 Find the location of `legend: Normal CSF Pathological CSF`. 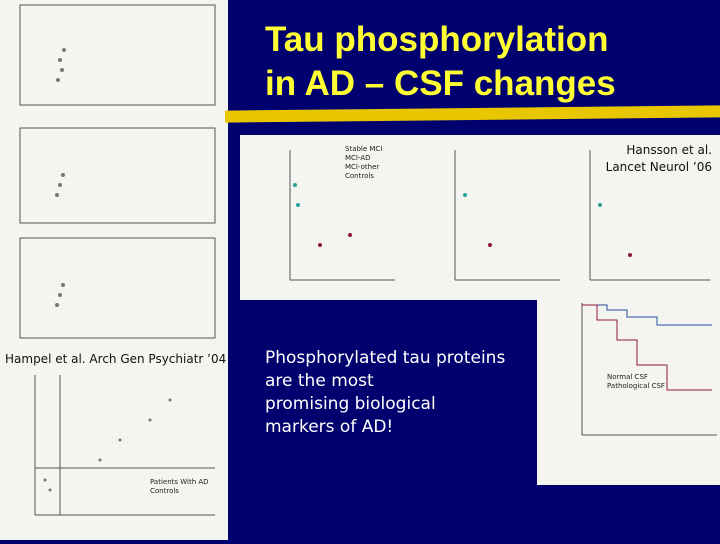

legend: Normal CSF Pathological CSF is located at coordinates (636, 382).